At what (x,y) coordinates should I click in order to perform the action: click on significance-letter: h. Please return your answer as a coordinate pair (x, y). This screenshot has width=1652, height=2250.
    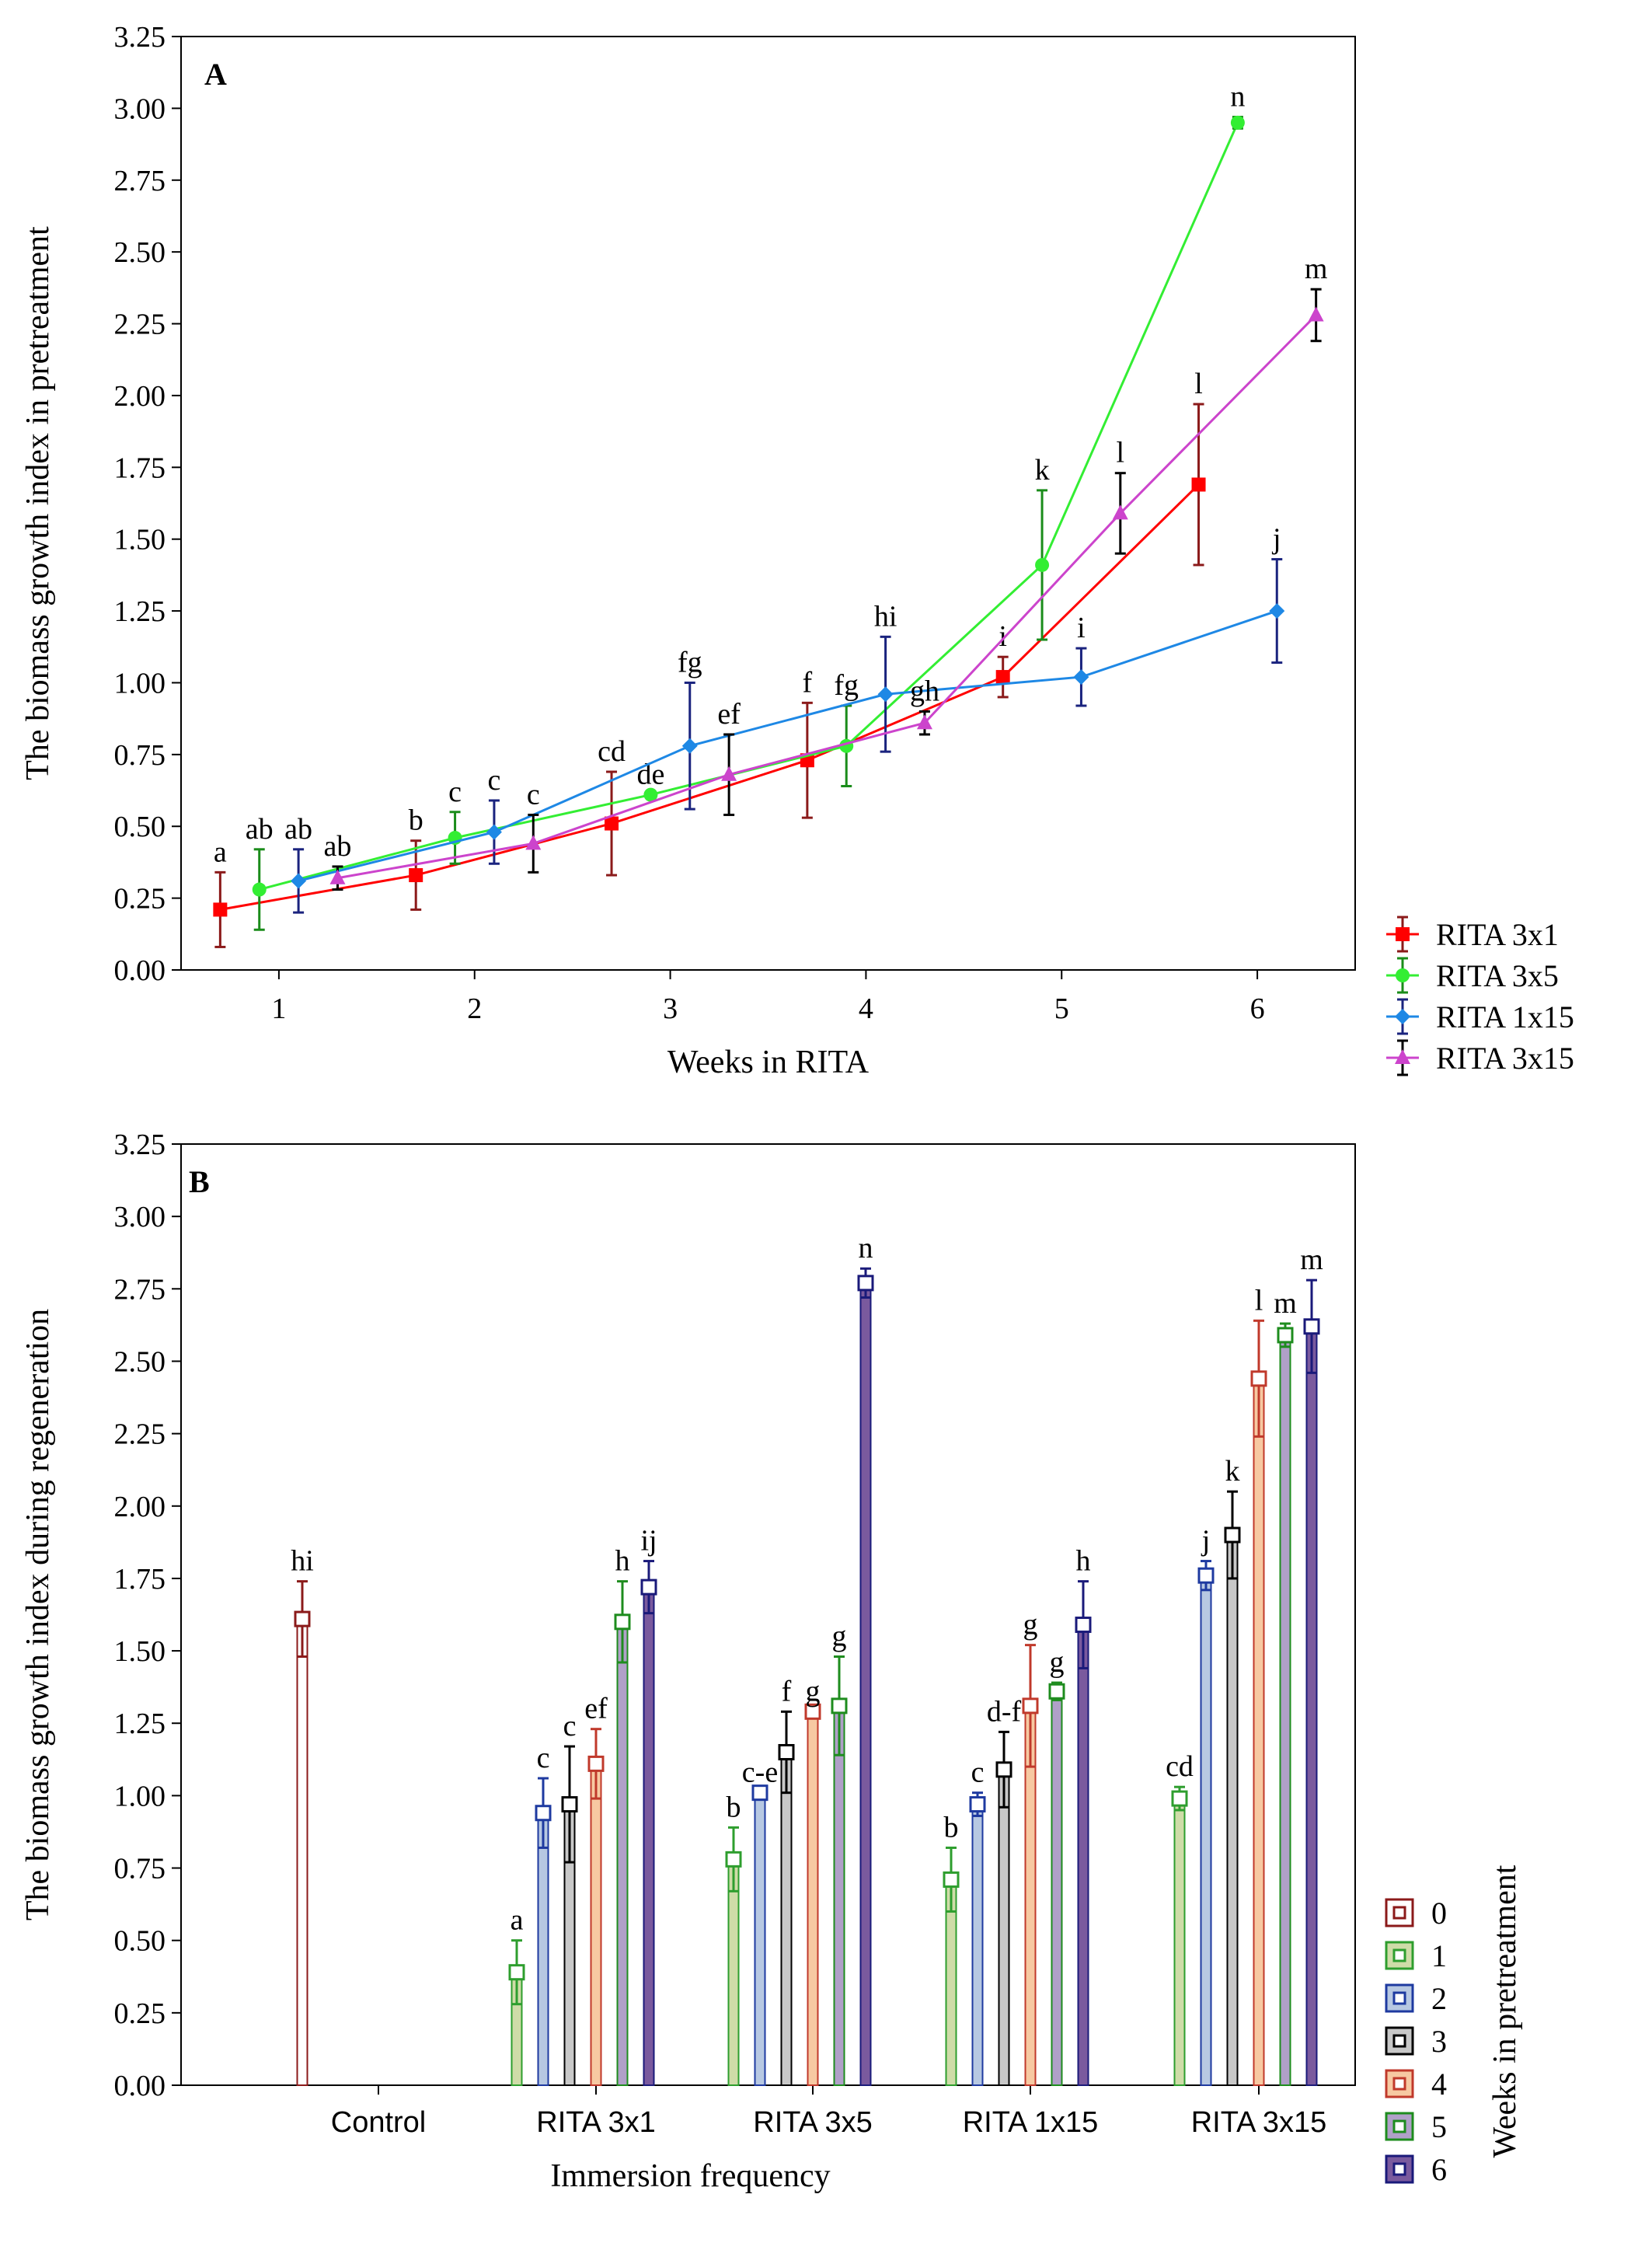
    Looking at the image, I should click on (1083, 1561).